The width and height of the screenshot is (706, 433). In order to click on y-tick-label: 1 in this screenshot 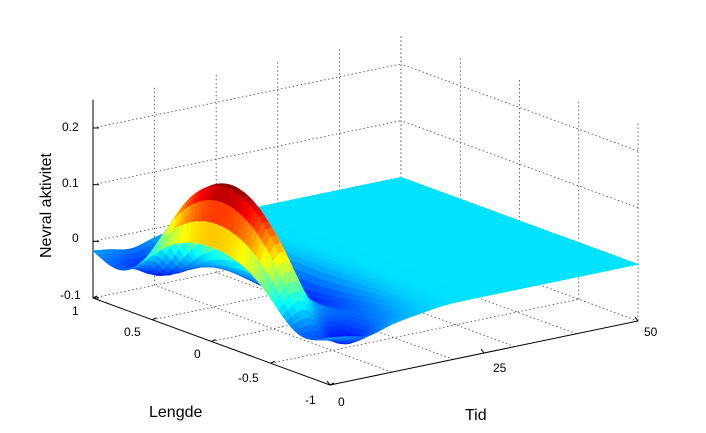, I will do `click(75, 311)`.